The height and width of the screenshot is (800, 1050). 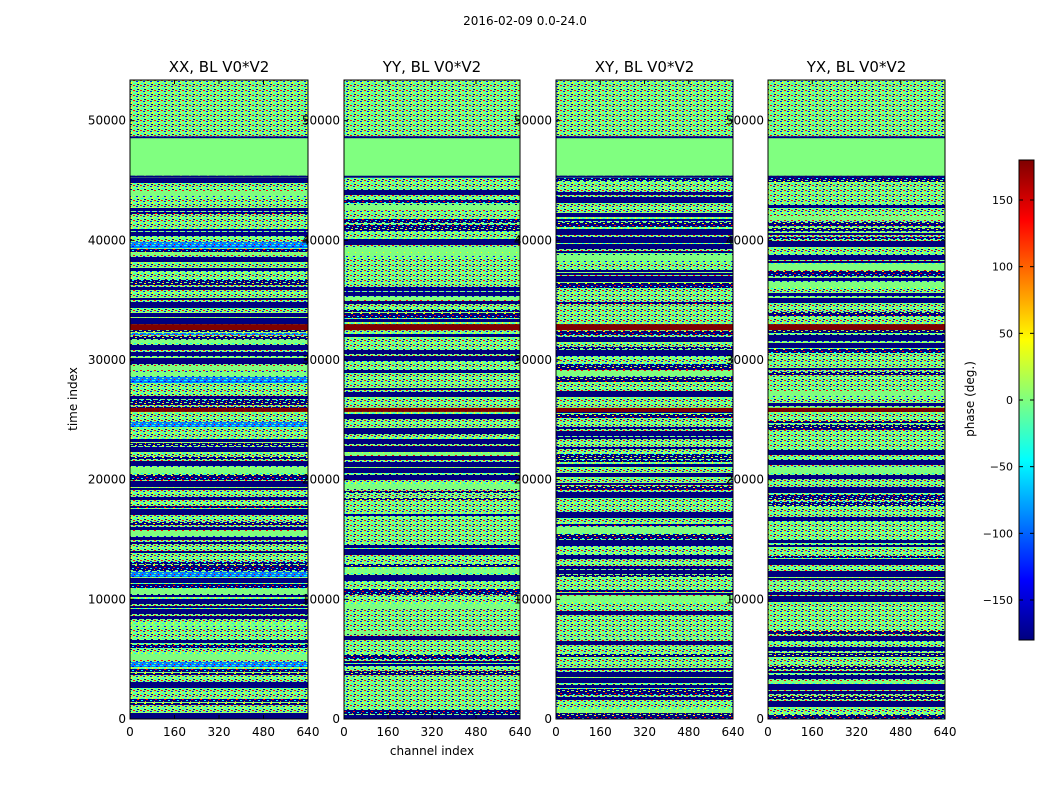 I want to click on heatmap-top-region, so click(x=856, y=108).